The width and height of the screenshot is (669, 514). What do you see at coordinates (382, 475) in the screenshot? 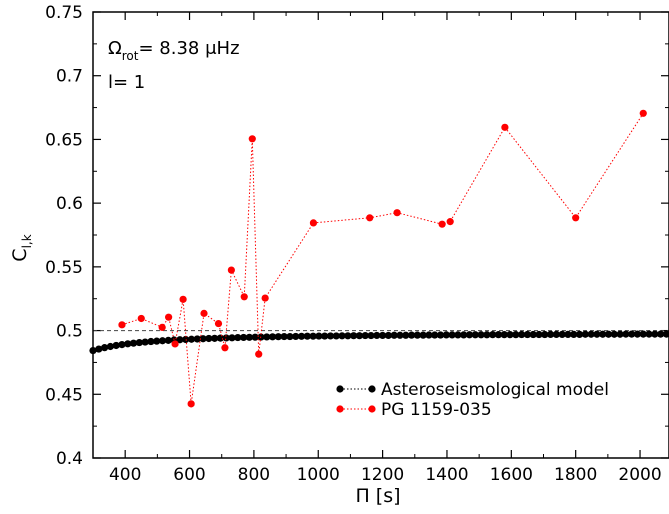
I see `x-tick-label: 1200` at bounding box center [382, 475].